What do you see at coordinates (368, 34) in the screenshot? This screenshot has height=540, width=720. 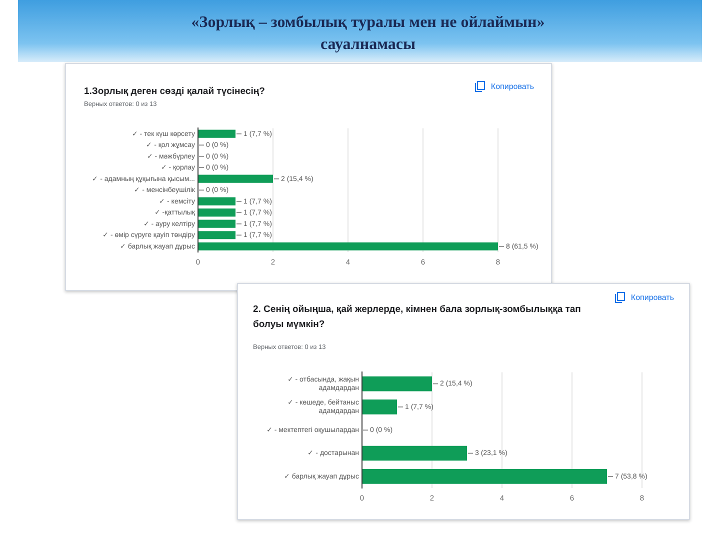 I see `text: «Зорлық – зомбылық туралы мен не ойлаймын» сауалнамасы` at bounding box center [368, 34].